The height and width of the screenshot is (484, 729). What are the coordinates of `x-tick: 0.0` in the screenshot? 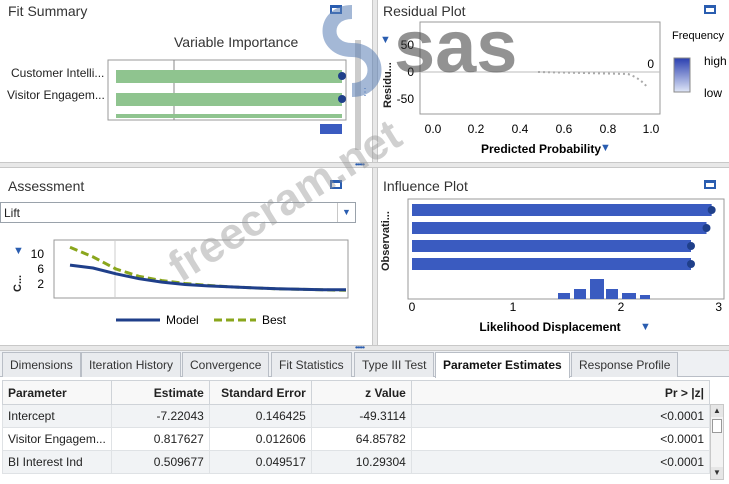 It's located at (433, 129).